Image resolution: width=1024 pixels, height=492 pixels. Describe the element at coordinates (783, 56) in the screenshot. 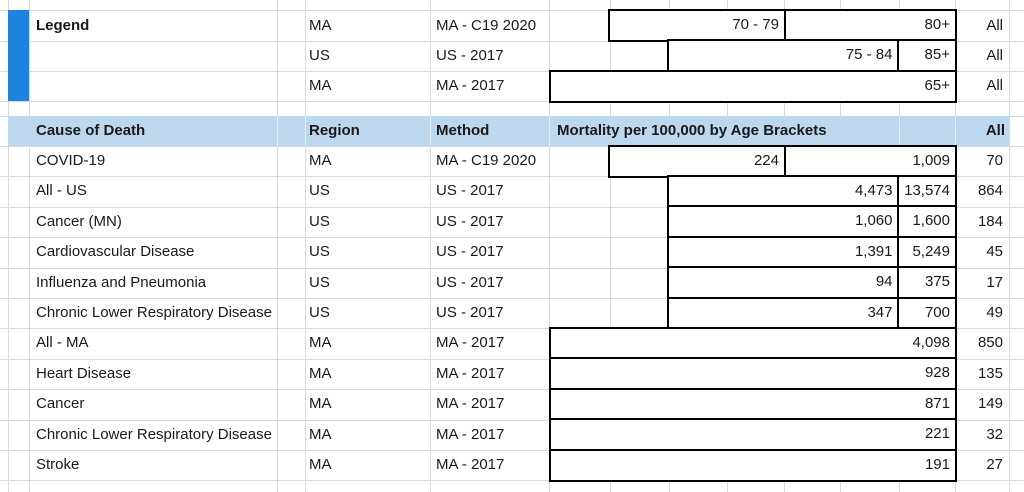

I see `age-bracket-cell: 75 - 84` at that location.